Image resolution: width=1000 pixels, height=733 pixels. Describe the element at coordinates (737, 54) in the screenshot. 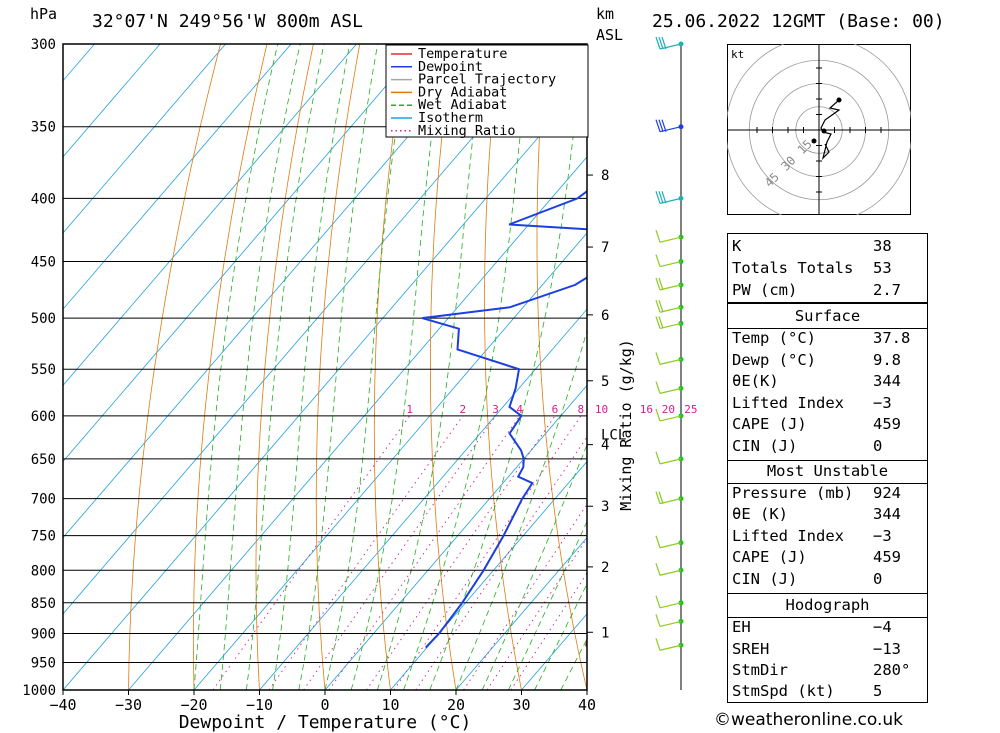

I see `hodograph-unit-label: kt` at that location.